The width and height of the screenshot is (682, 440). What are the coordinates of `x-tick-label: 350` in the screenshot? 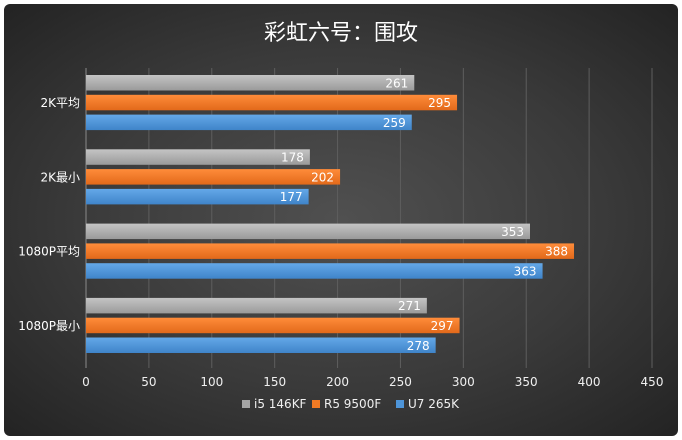 It's located at (526, 382).